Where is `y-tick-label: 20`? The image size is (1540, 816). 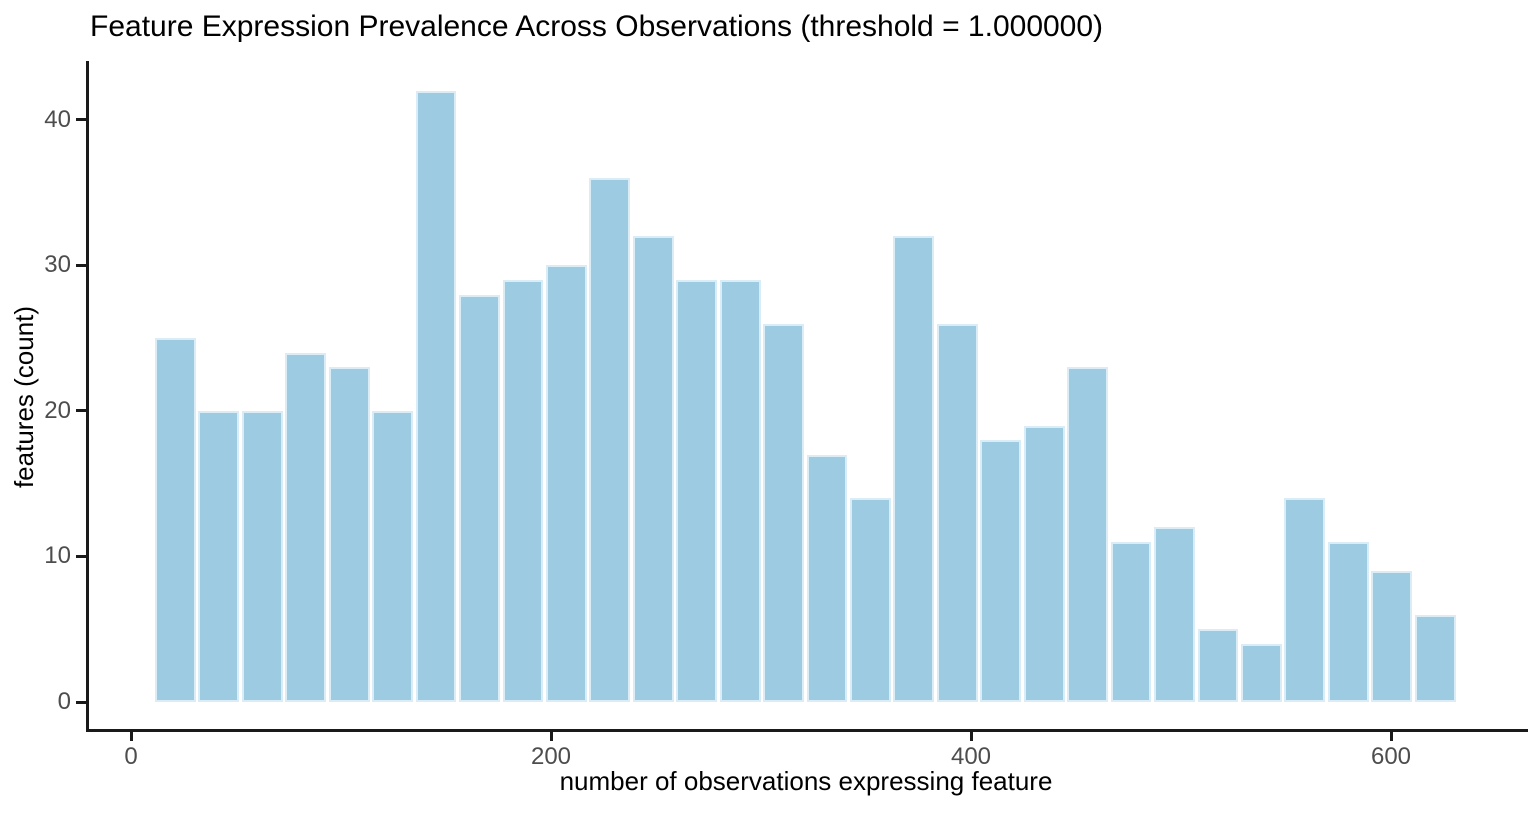 y-tick-label: 20 is located at coordinates (57, 410).